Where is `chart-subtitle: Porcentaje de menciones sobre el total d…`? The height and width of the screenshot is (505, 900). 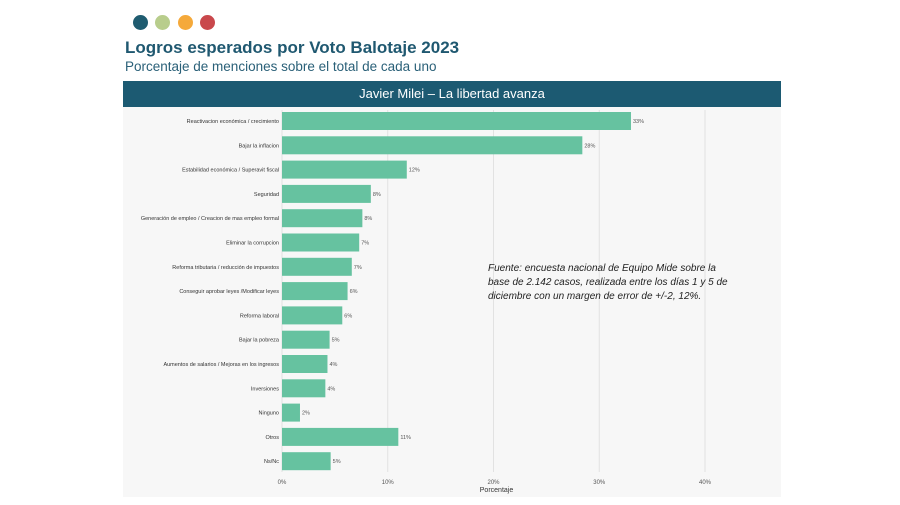 chart-subtitle: Porcentaje de menciones sobre el total d… is located at coordinates (281, 66).